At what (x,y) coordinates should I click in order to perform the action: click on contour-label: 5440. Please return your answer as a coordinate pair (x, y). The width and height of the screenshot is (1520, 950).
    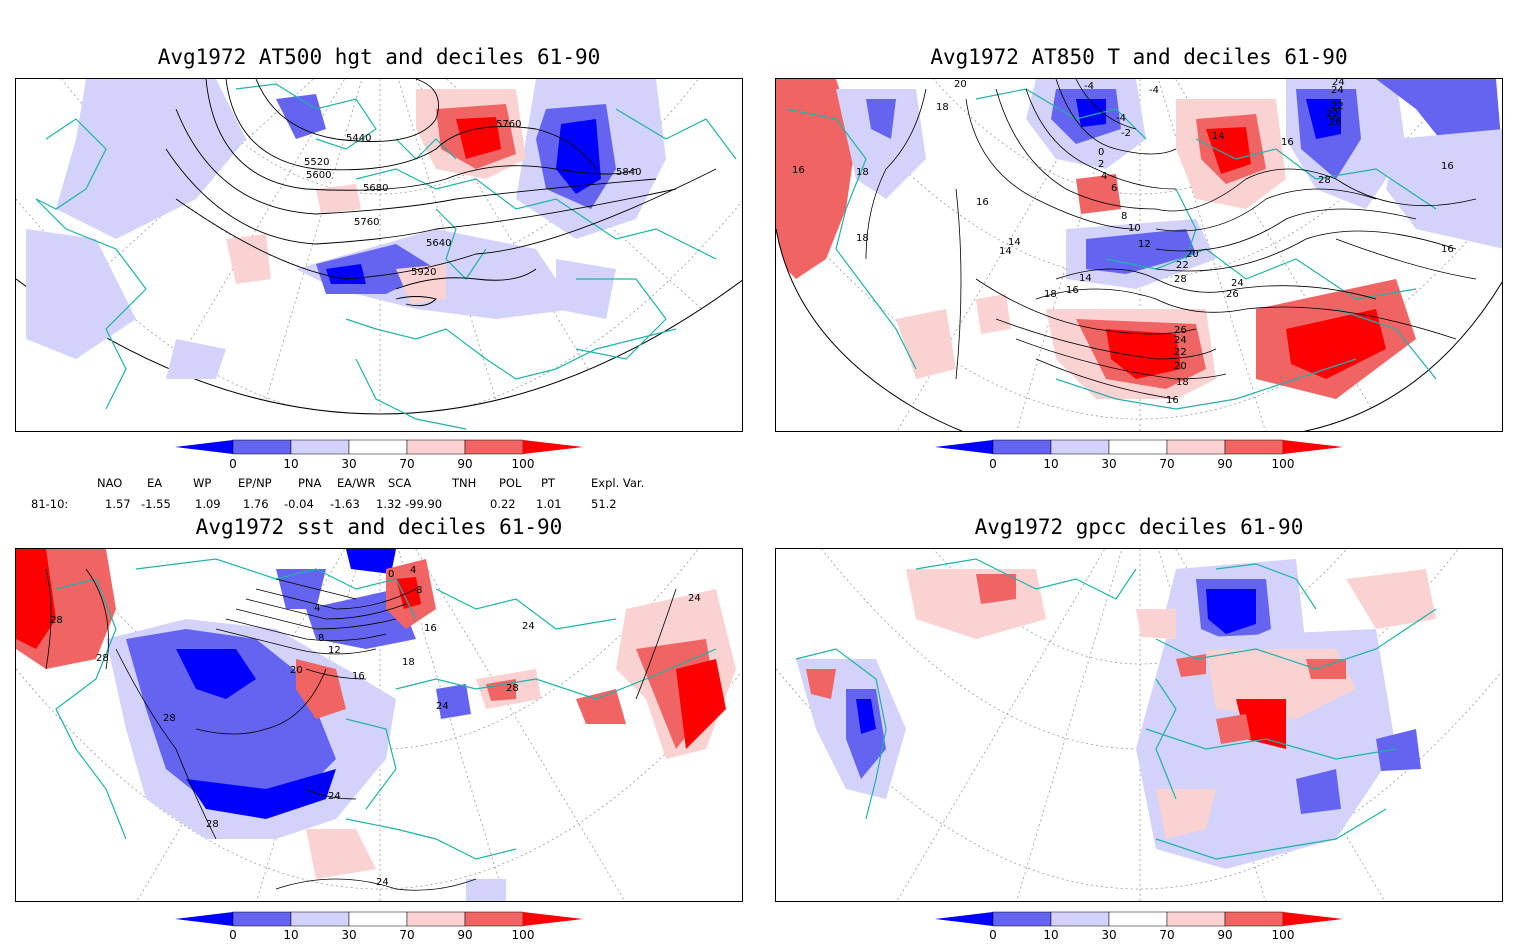
    Looking at the image, I should click on (358, 138).